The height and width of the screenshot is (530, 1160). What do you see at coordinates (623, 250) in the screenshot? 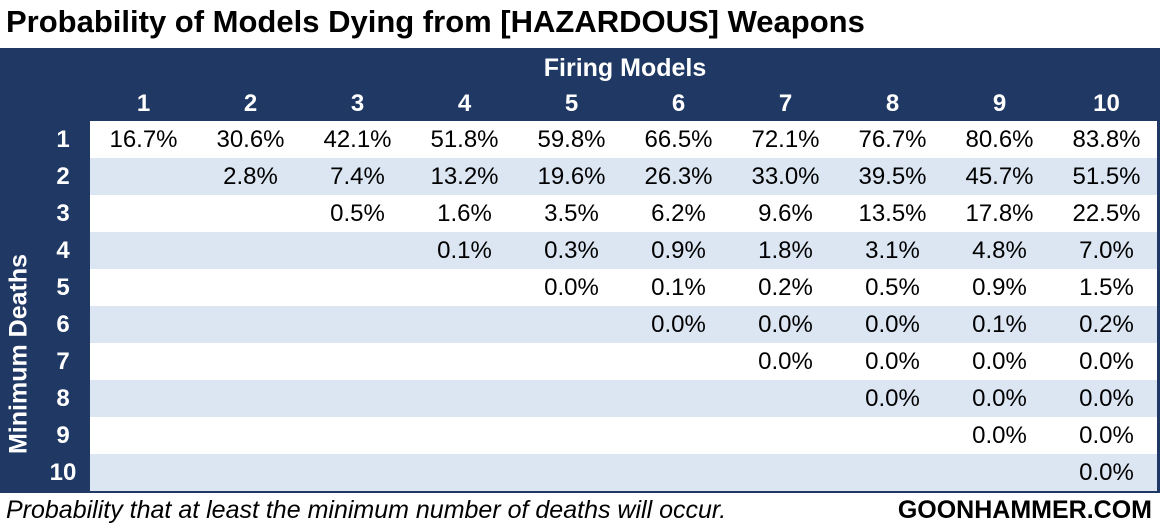
I see `table-row: 0.1% 0.3% 0.9% 1.8% 3.1% 4.8% 7.0%` at bounding box center [623, 250].